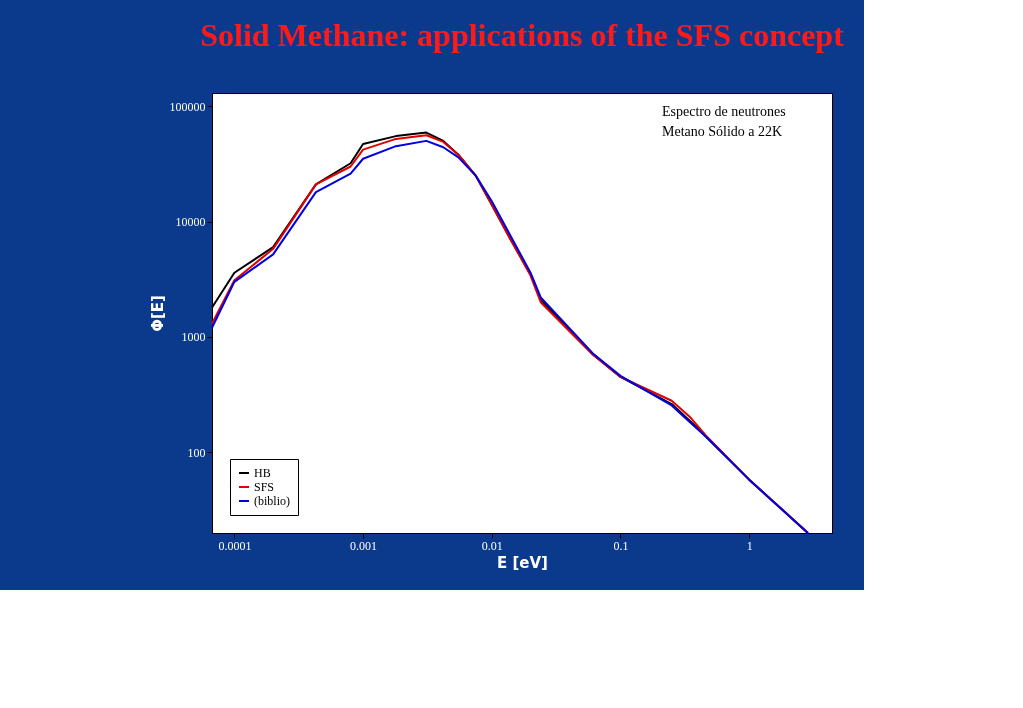 The width and height of the screenshot is (1023, 708). I want to click on y-axis-title: Φ[E], so click(157, 313).